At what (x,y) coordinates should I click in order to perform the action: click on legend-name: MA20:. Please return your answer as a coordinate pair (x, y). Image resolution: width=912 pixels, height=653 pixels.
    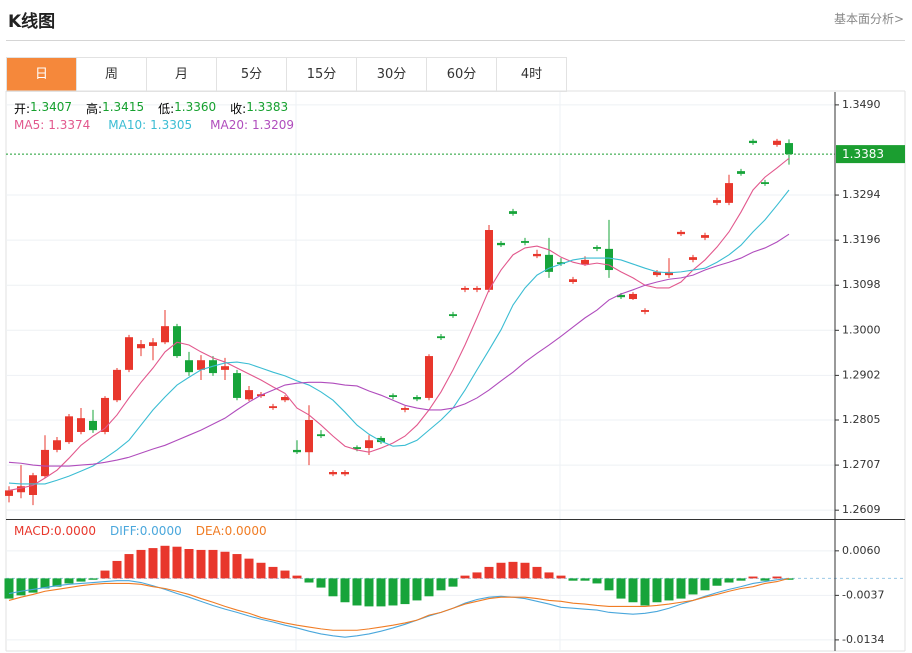
    Looking at the image, I should click on (229, 125).